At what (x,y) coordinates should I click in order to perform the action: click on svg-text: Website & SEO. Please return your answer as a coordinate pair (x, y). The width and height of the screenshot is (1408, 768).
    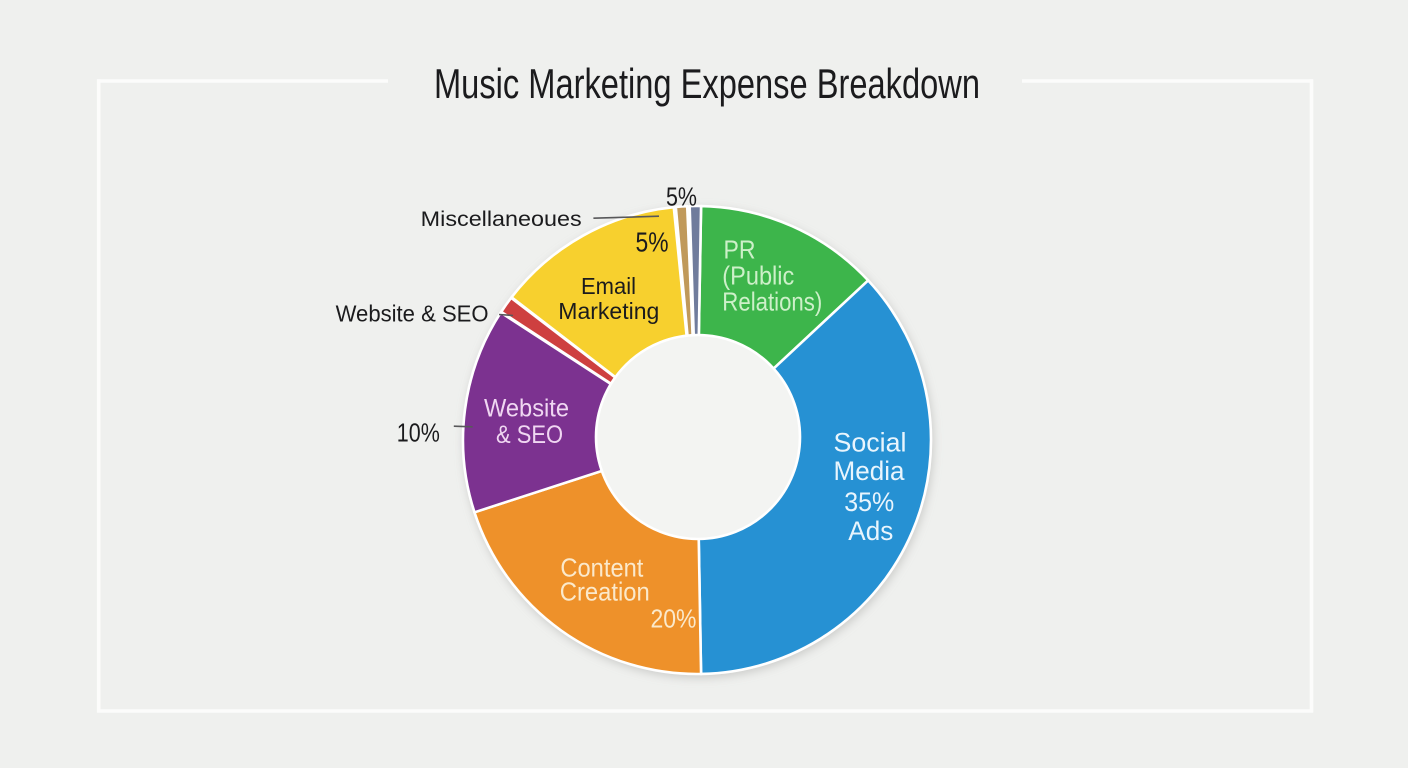
    Looking at the image, I should click on (412, 314).